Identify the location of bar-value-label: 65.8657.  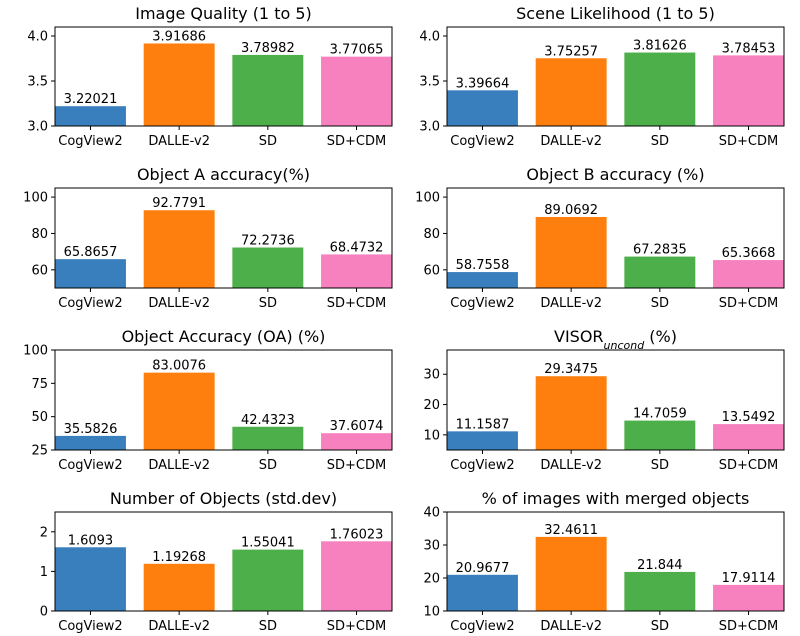
(91, 252).